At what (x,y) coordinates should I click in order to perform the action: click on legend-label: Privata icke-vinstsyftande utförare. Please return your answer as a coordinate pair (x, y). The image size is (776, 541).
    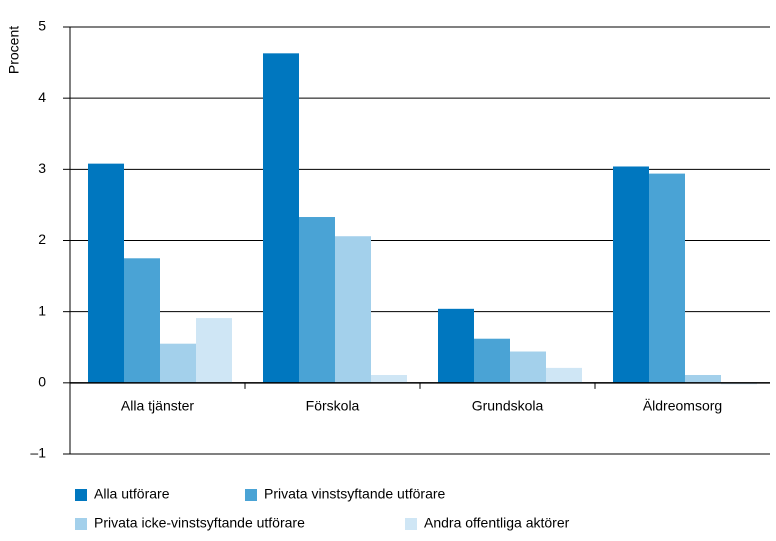
    Looking at the image, I should click on (199, 523).